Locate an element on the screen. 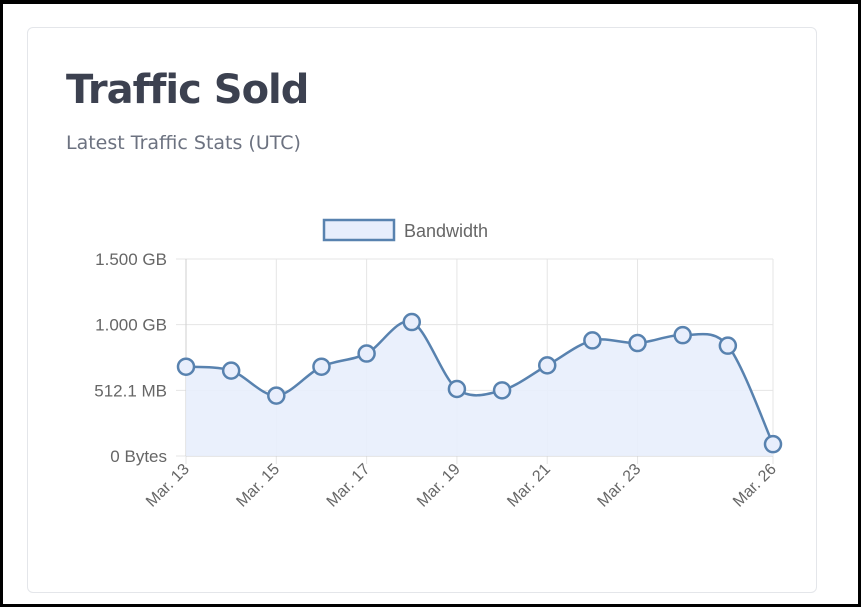  x-tick-label: Mar. 21 is located at coordinates (529, 486).